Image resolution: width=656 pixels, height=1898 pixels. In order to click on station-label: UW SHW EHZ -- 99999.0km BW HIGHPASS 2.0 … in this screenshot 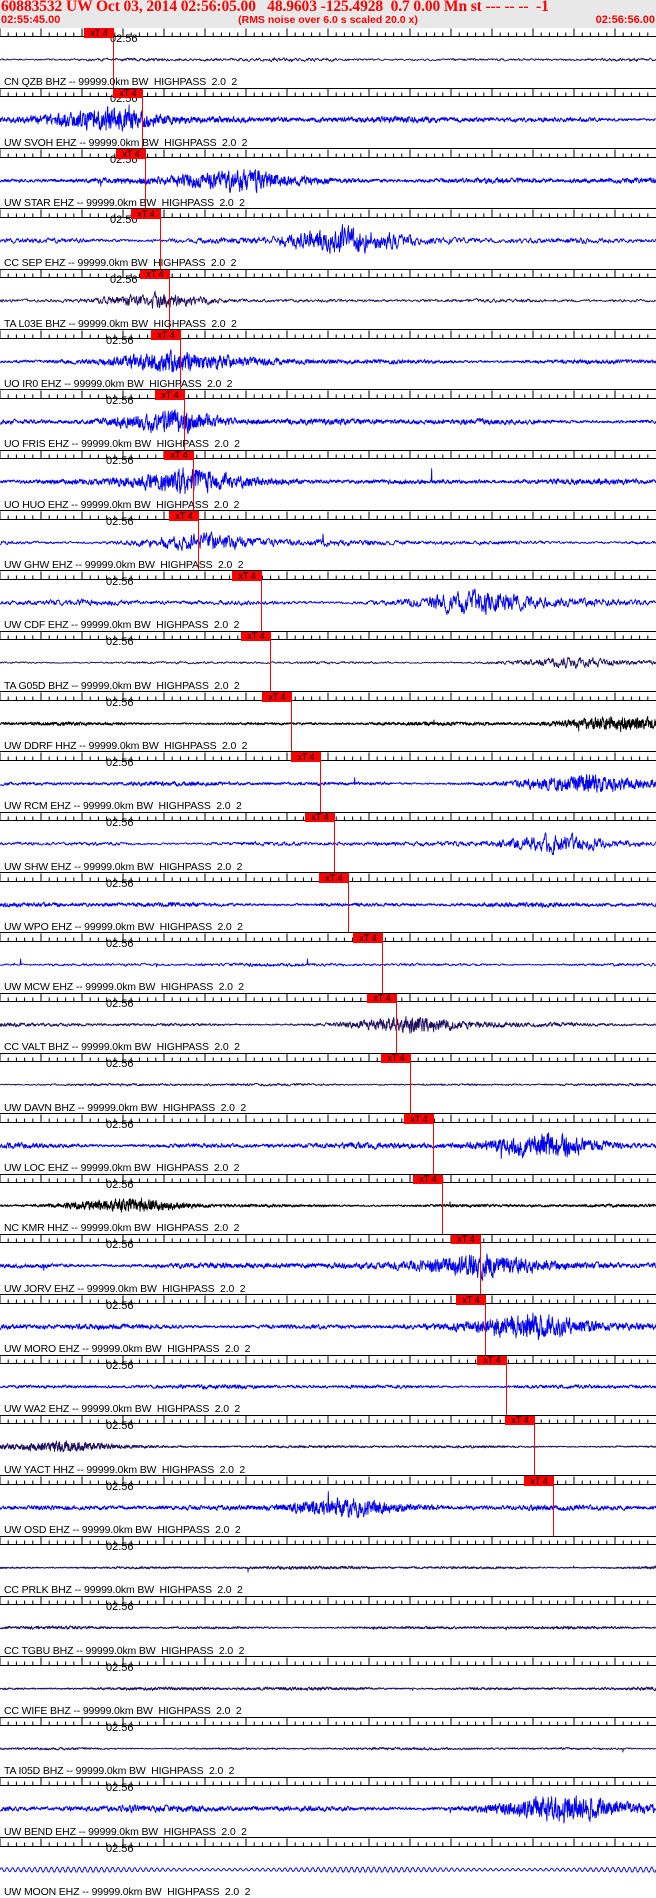, I will do `click(123, 866)`.